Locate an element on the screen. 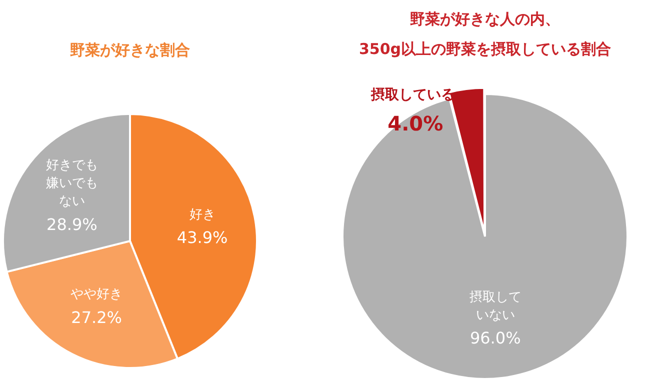 The image size is (650, 389). data-label: 27.2% is located at coordinates (96, 317).